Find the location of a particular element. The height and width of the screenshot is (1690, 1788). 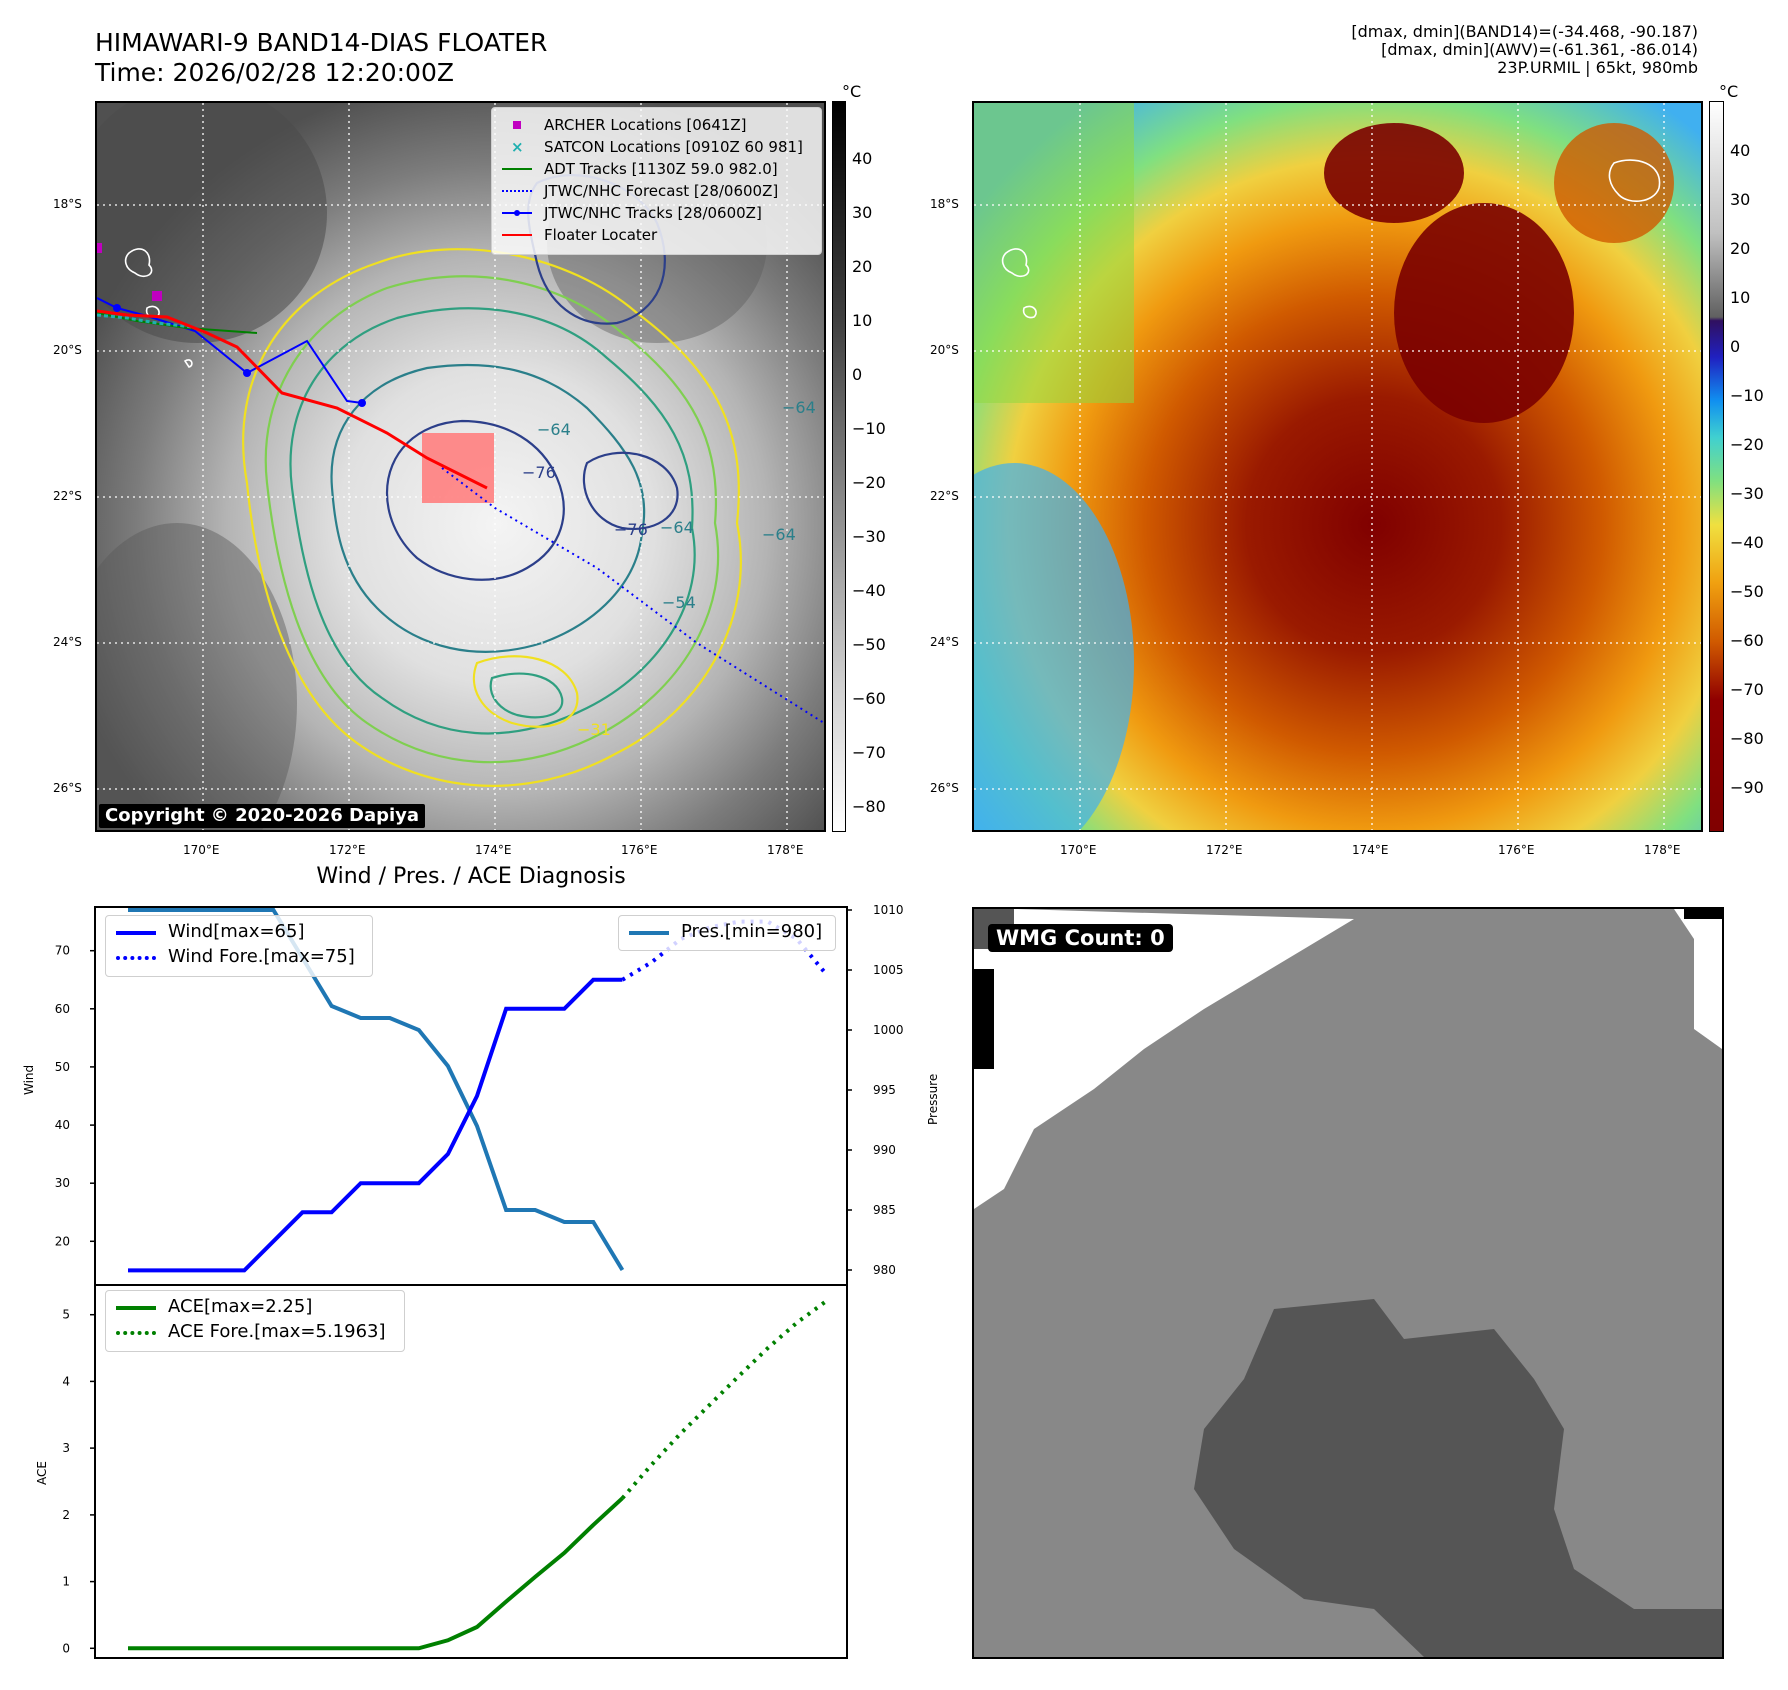

contour-label: −76 is located at coordinates (539, 472).